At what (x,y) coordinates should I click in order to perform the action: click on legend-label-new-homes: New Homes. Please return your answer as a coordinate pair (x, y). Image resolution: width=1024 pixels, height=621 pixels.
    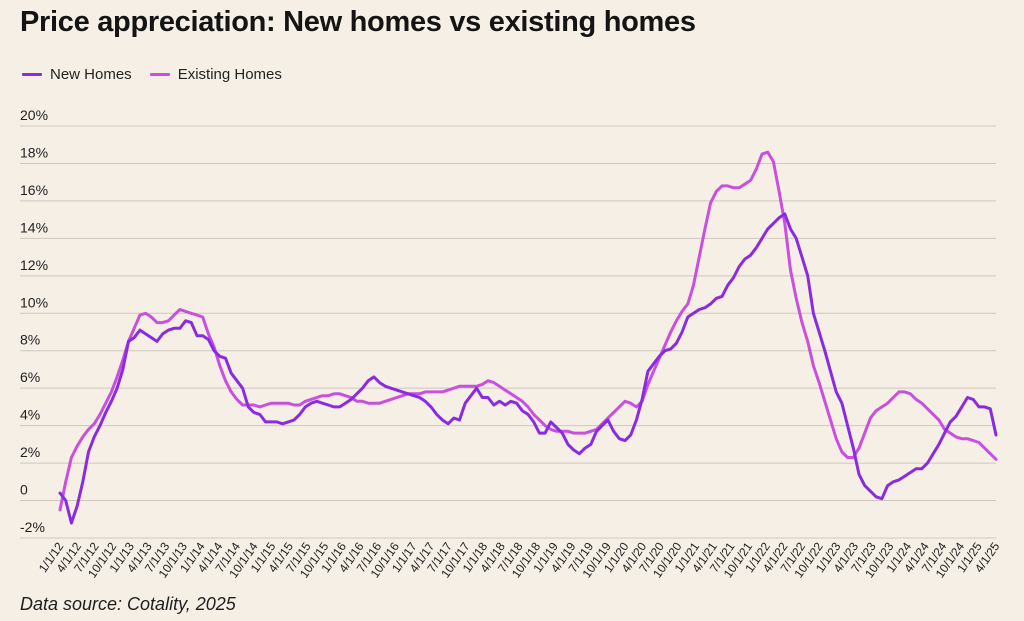
    Looking at the image, I should click on (91, 74).